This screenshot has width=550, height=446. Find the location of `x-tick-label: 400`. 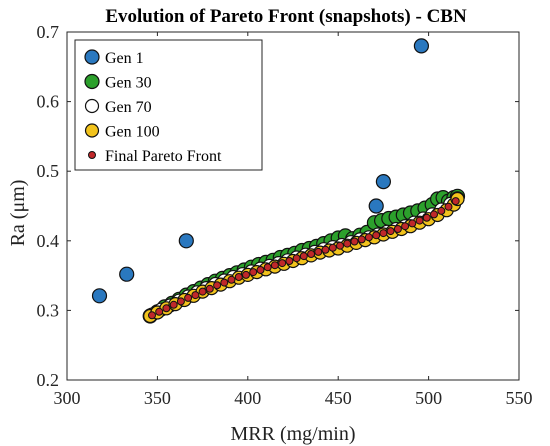

x-tick-label: 400 is located at coordinates (247, 398).